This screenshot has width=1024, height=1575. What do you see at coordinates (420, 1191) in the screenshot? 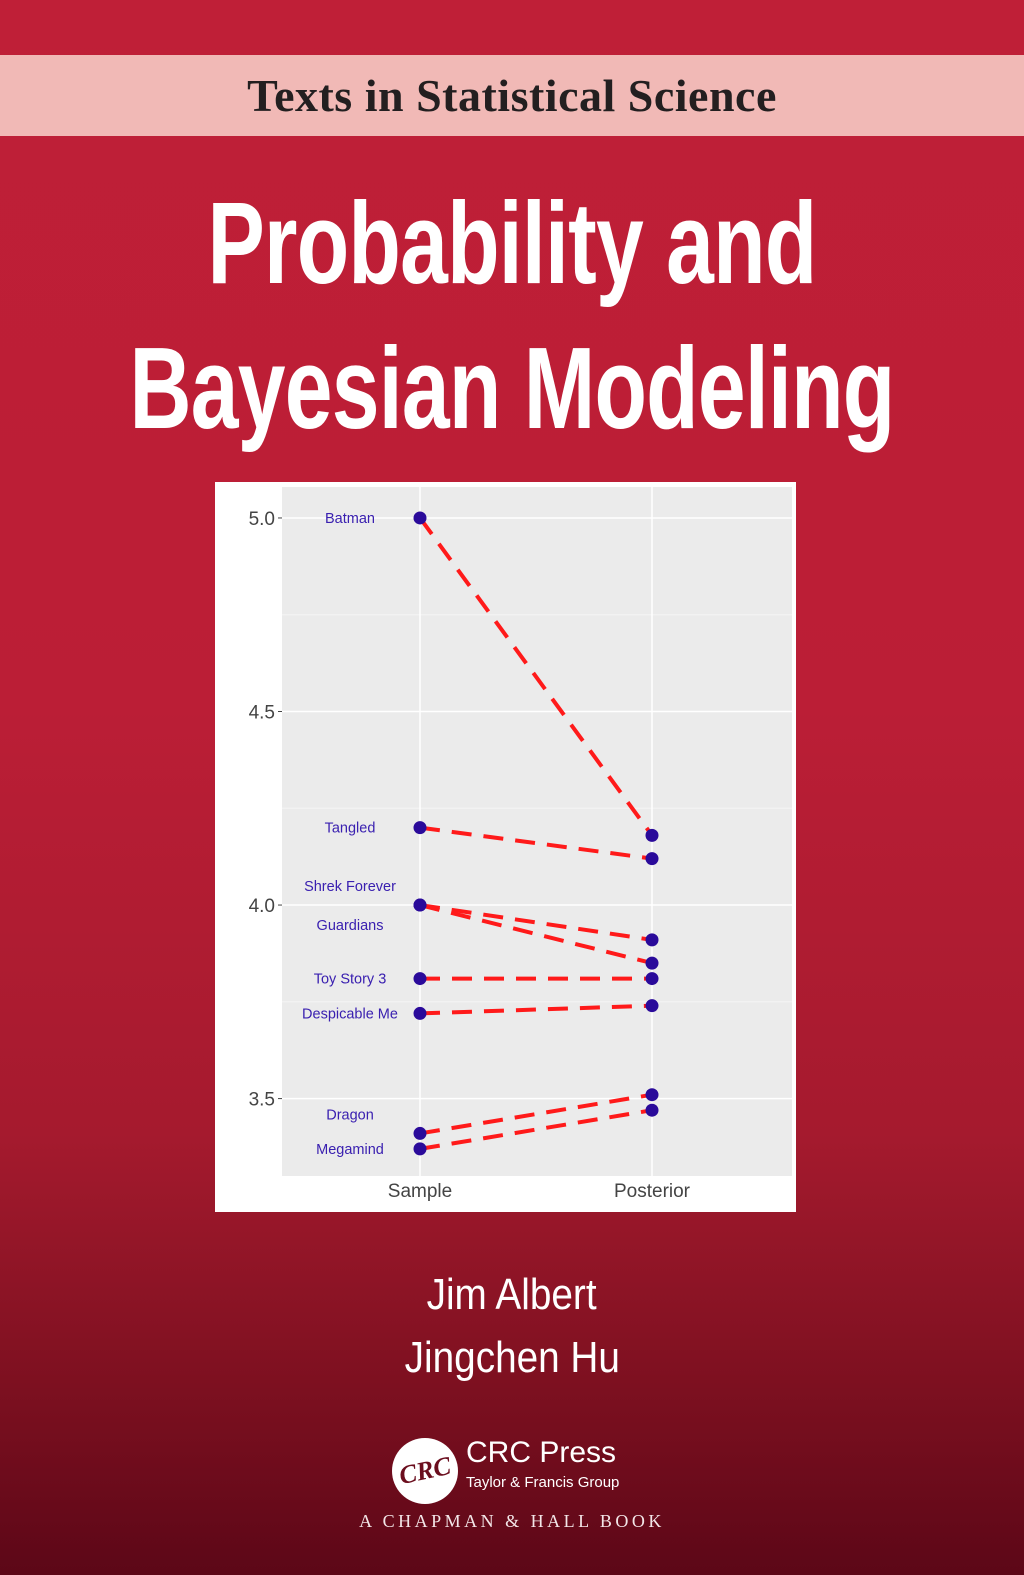
I see `x-tick-label: Sample` at bounding box center [420, 1191].